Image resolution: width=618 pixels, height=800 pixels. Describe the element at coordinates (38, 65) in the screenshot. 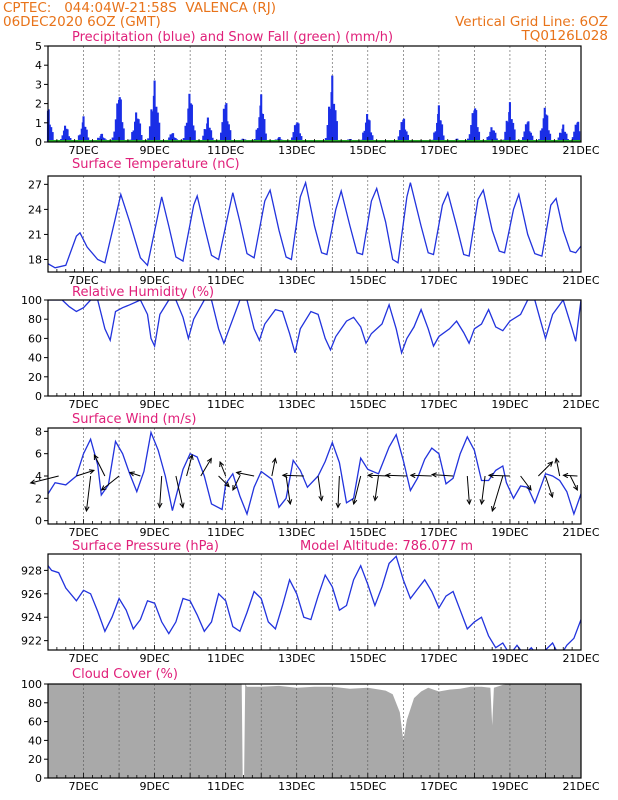

I see `precip-ytick-label: 4` at that location.